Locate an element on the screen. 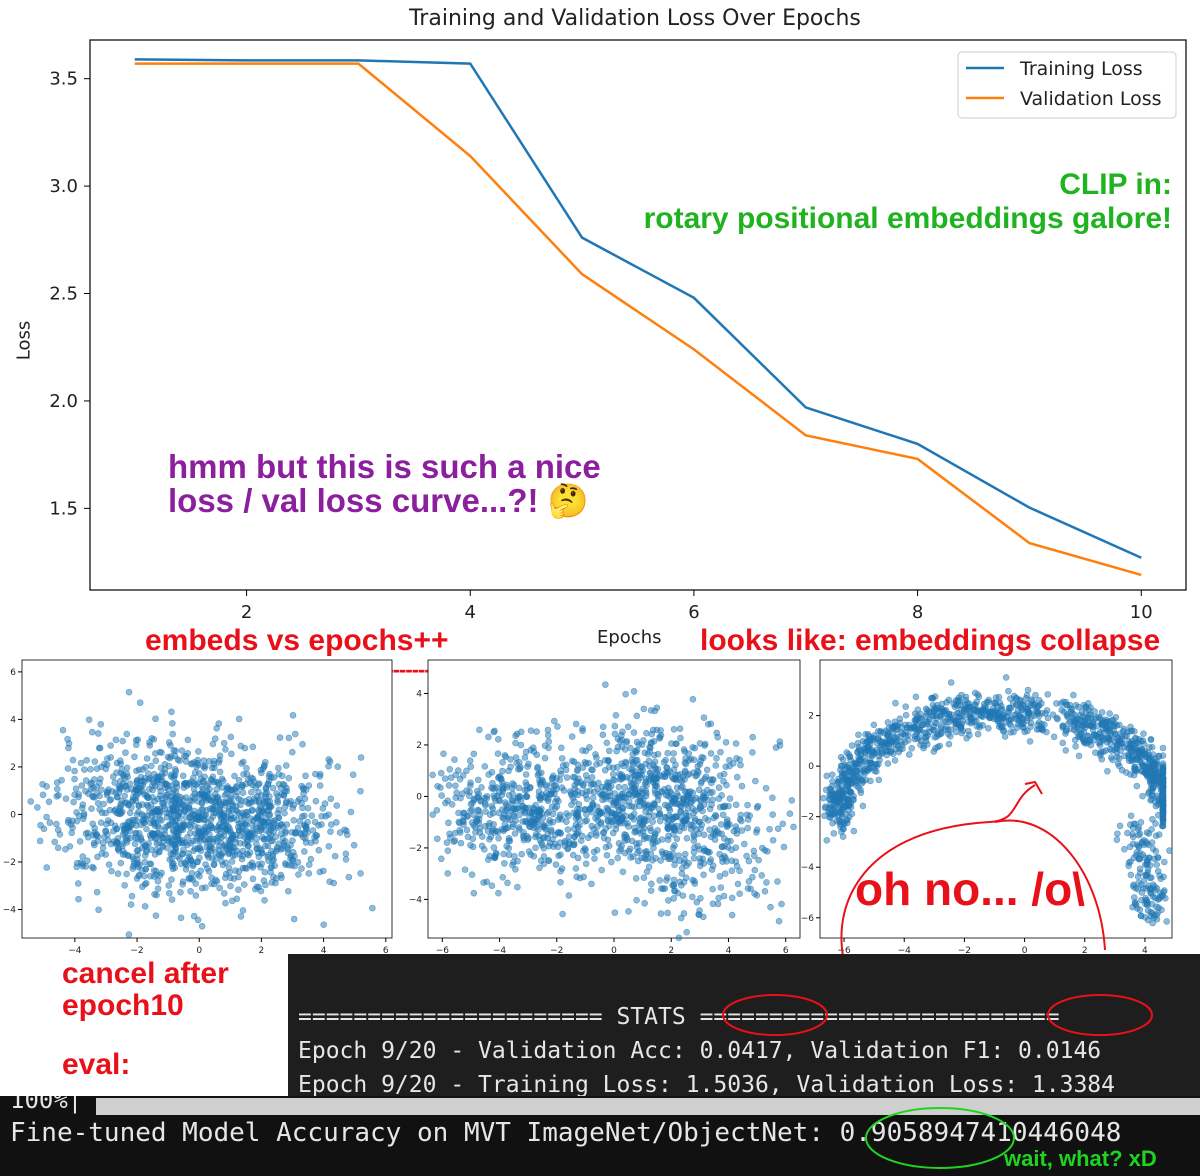 The image size is (1200, 1176). x-tick-label: 10 is located at coordinates (1141, 612).